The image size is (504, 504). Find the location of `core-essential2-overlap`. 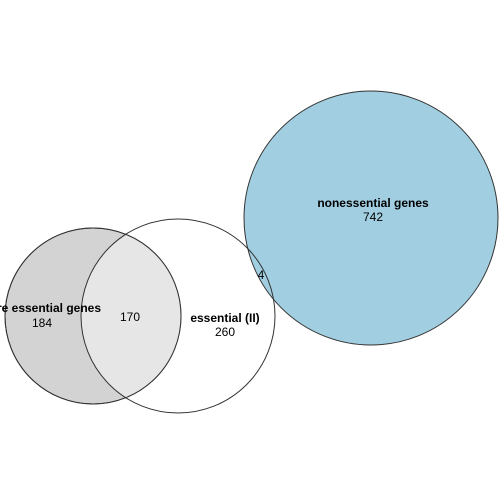

core-essential2-overlap is located at coordinates (131, 316).